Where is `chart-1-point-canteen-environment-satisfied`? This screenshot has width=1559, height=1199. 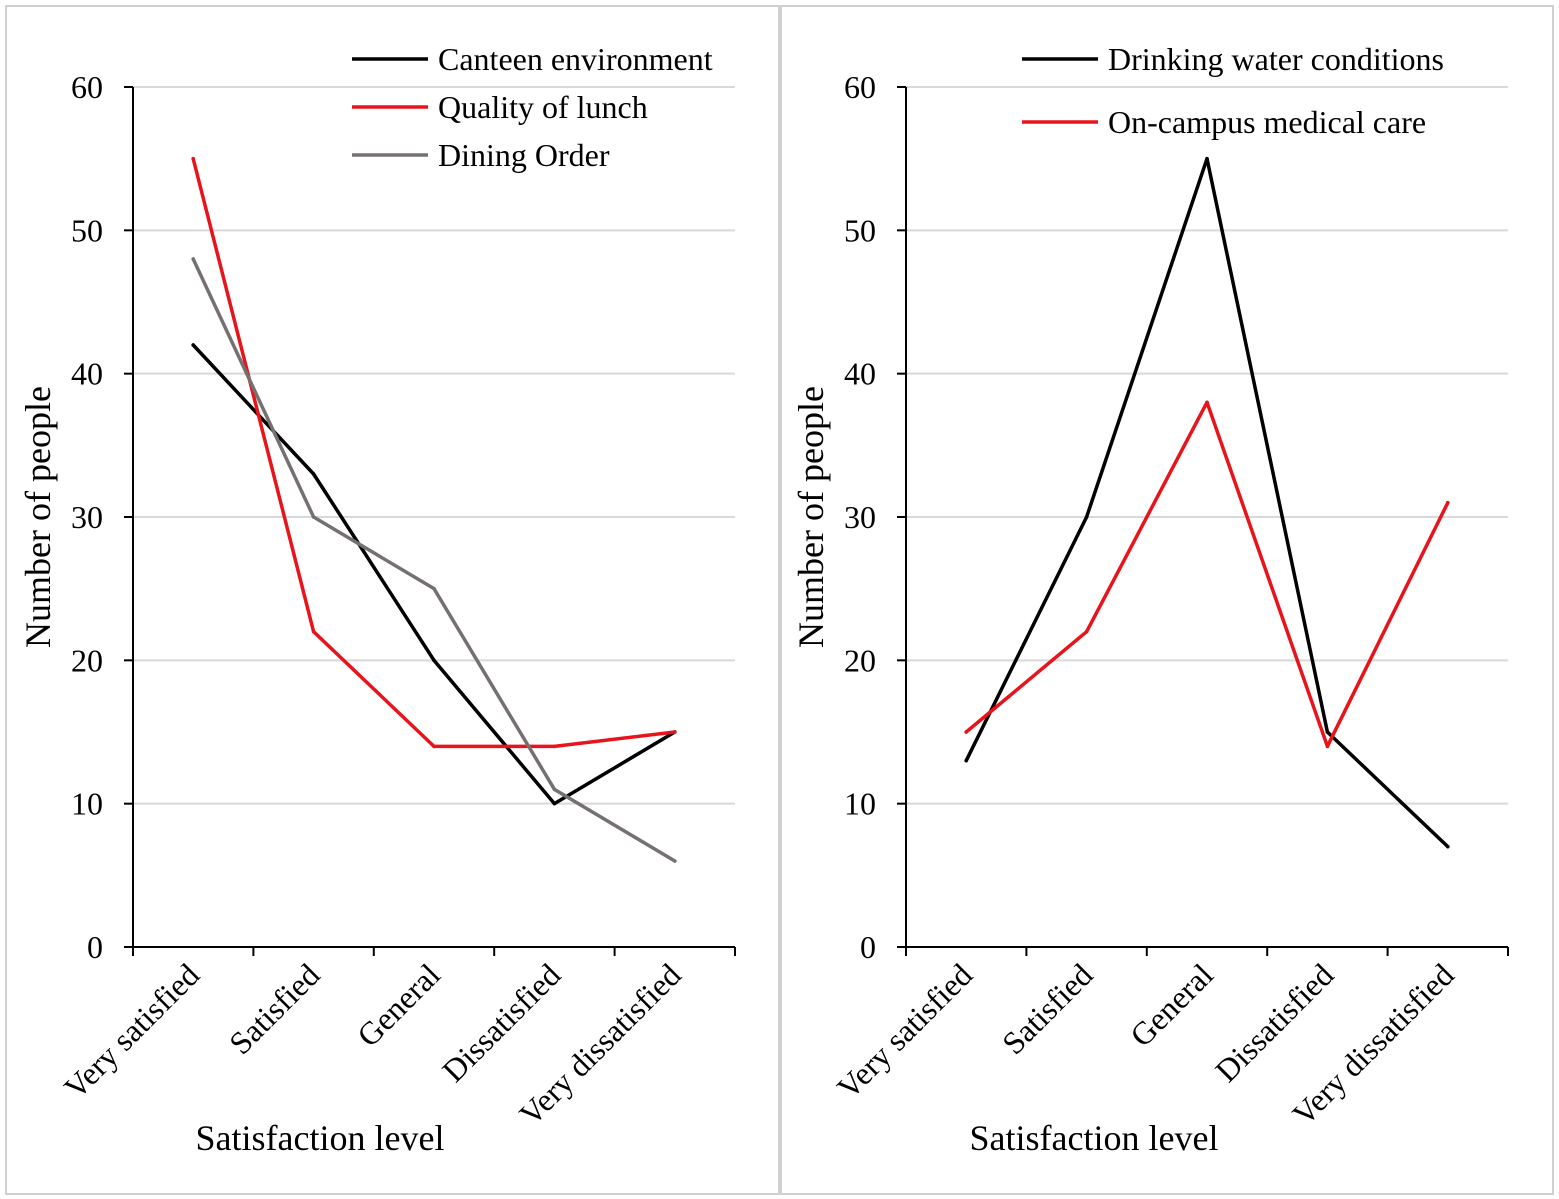
chart-1-point-canteen-environment-satisfied is located at coordinates (313, 474).